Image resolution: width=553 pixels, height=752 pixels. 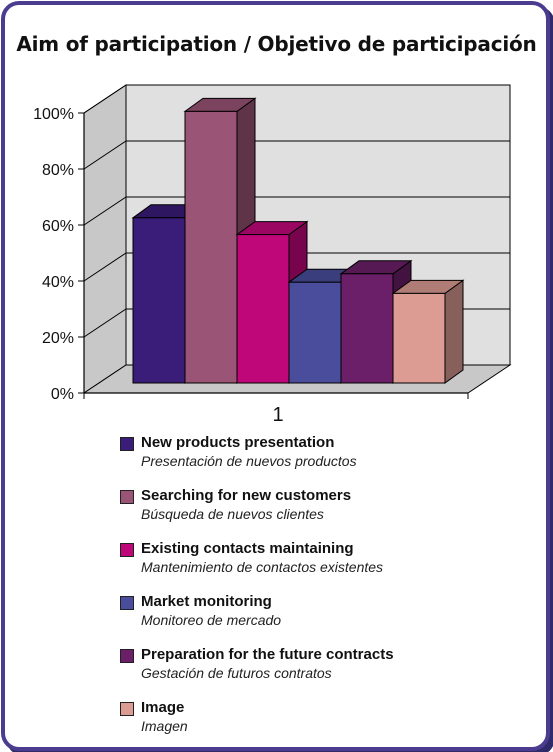 I want to click on y-tick-label: 80%, so click(x=58, y=170).